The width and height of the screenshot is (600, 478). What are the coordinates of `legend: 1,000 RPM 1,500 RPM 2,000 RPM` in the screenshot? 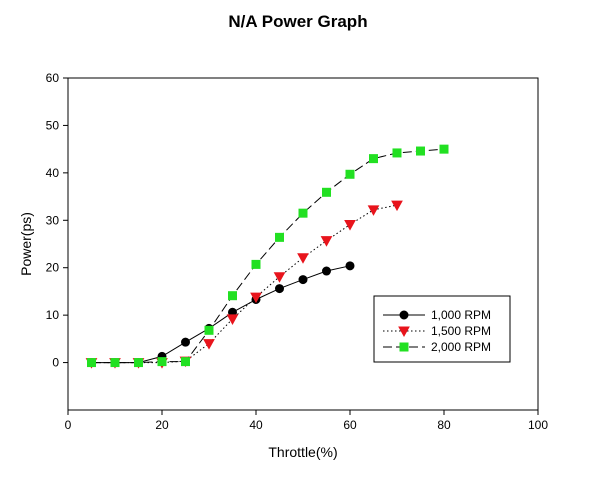 It's located at (442, 329).